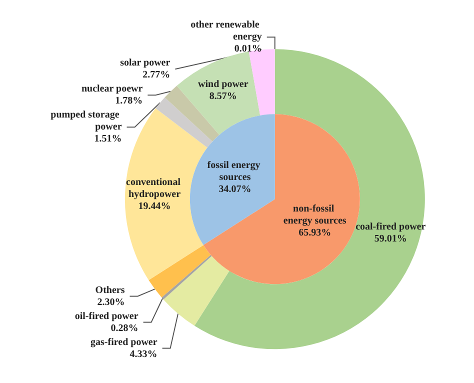 The height and width of the screenshot is (383, 474). What do you see at coordinates (124, 328) in the screenshot?
I see `data-label: 0.28%` at bounding box center [124, 328].